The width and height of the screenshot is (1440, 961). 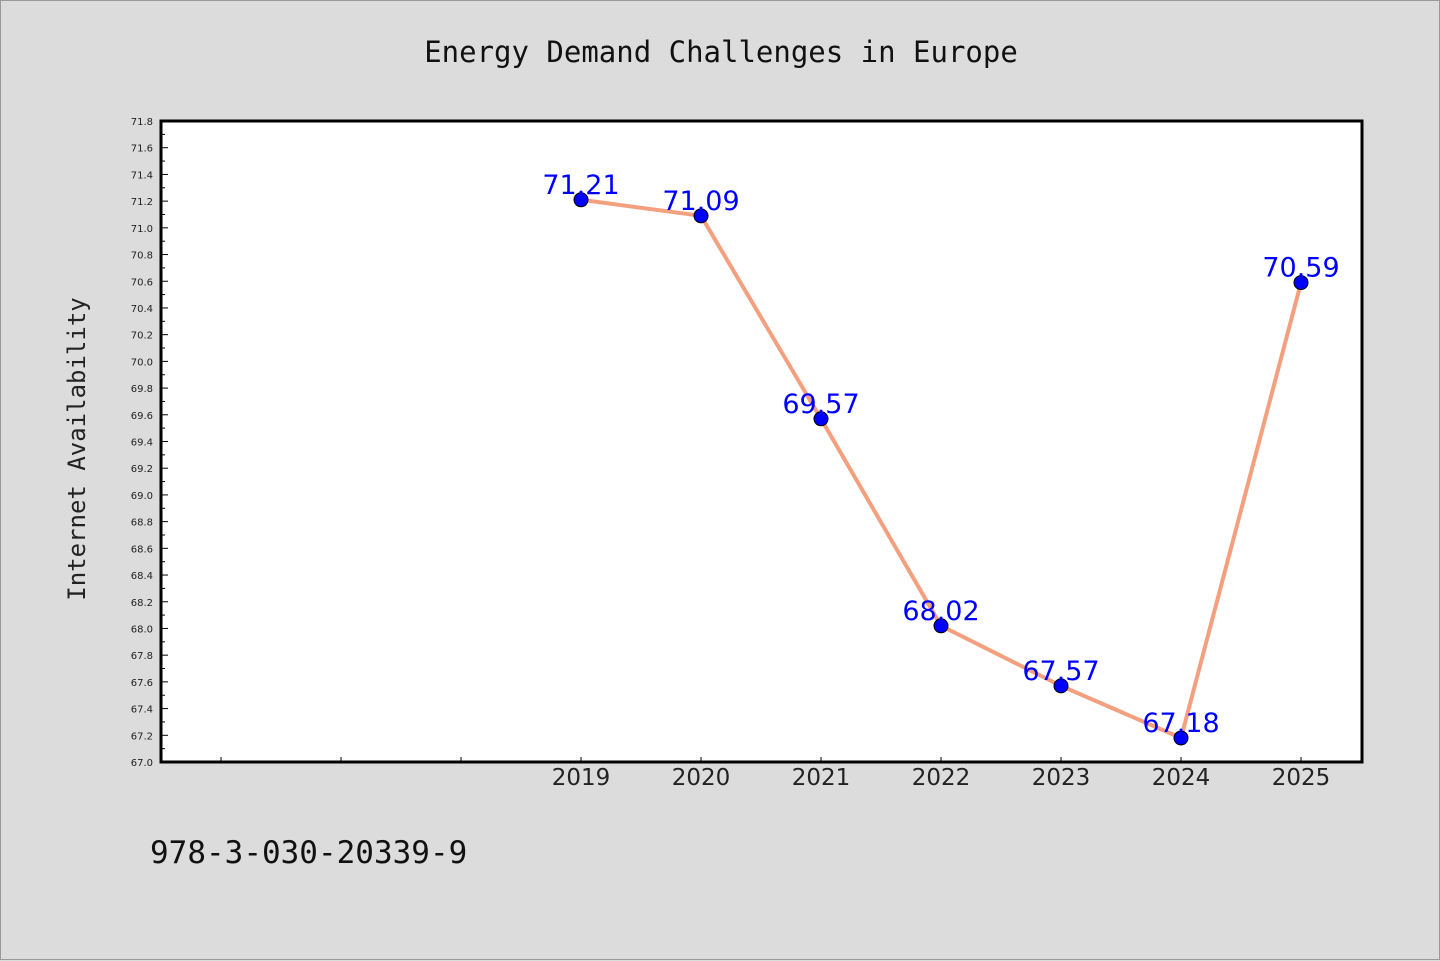 What do you see at coordinates (142, 656) in the screenshot?
I see `y-tick-label: 67.8` at bounding box center [142, 656].